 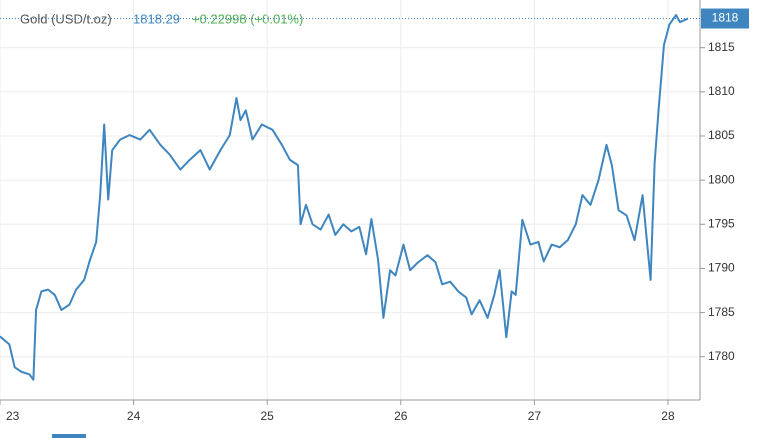 What do you see at coordinates (268, 416) in the screenshot?
I see `x-tick-label: 25` at bounding box center [268, 416].